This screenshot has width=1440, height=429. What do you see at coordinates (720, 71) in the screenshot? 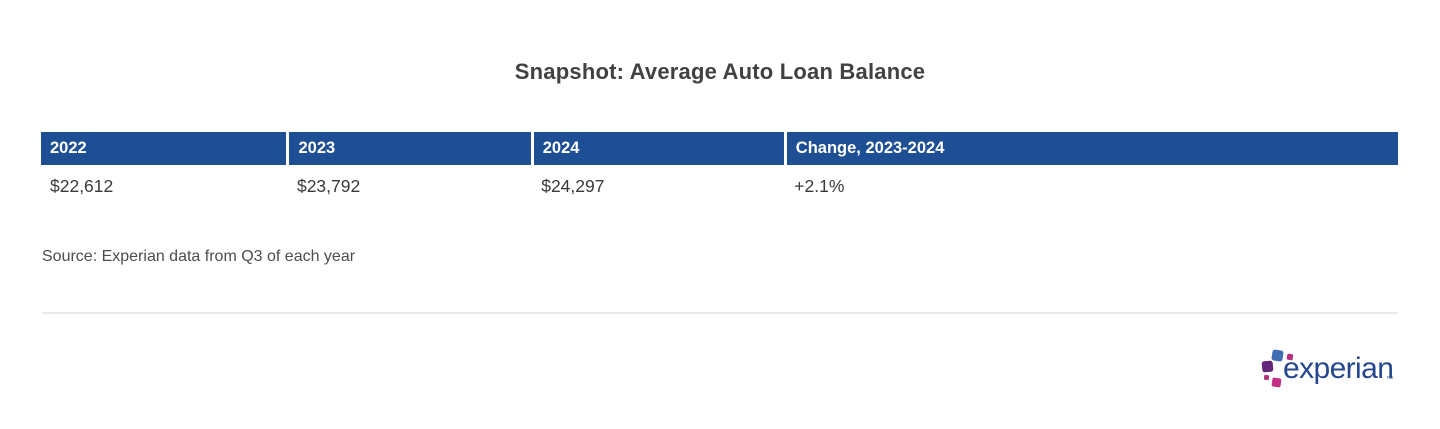
I see `page-title: Snapshot: Average Auto Loan Balance` at bounding box center [720, 71].